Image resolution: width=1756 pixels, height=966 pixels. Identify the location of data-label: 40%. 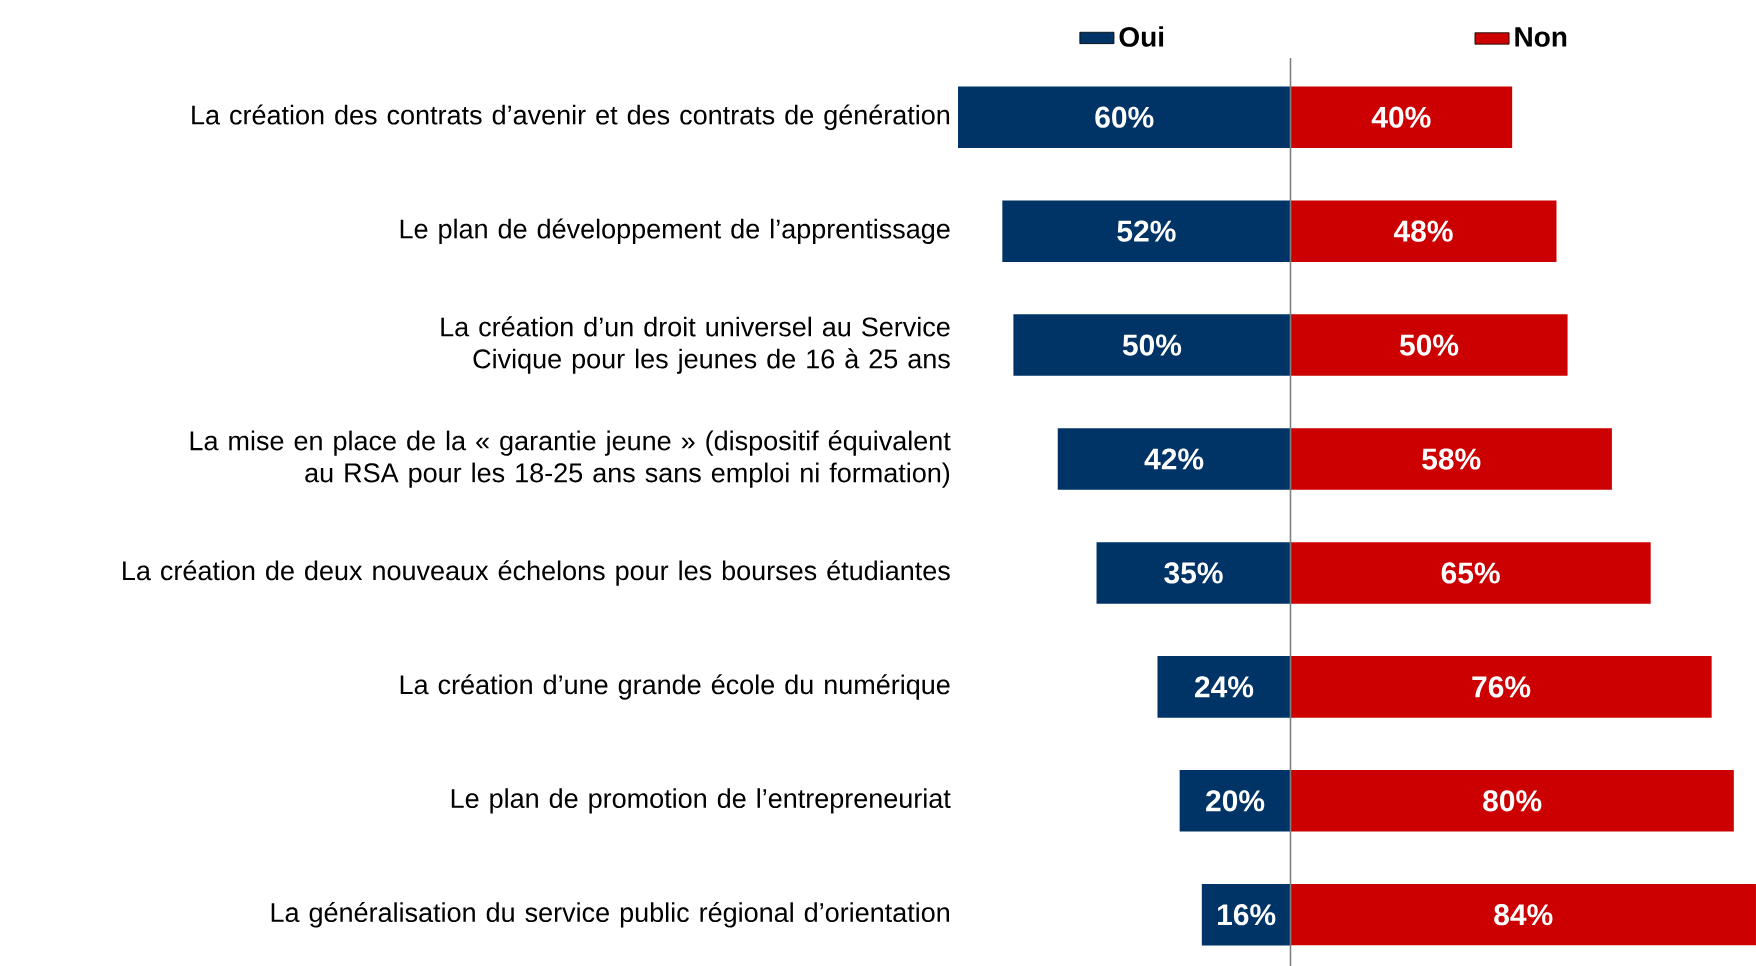
(1401, 117).